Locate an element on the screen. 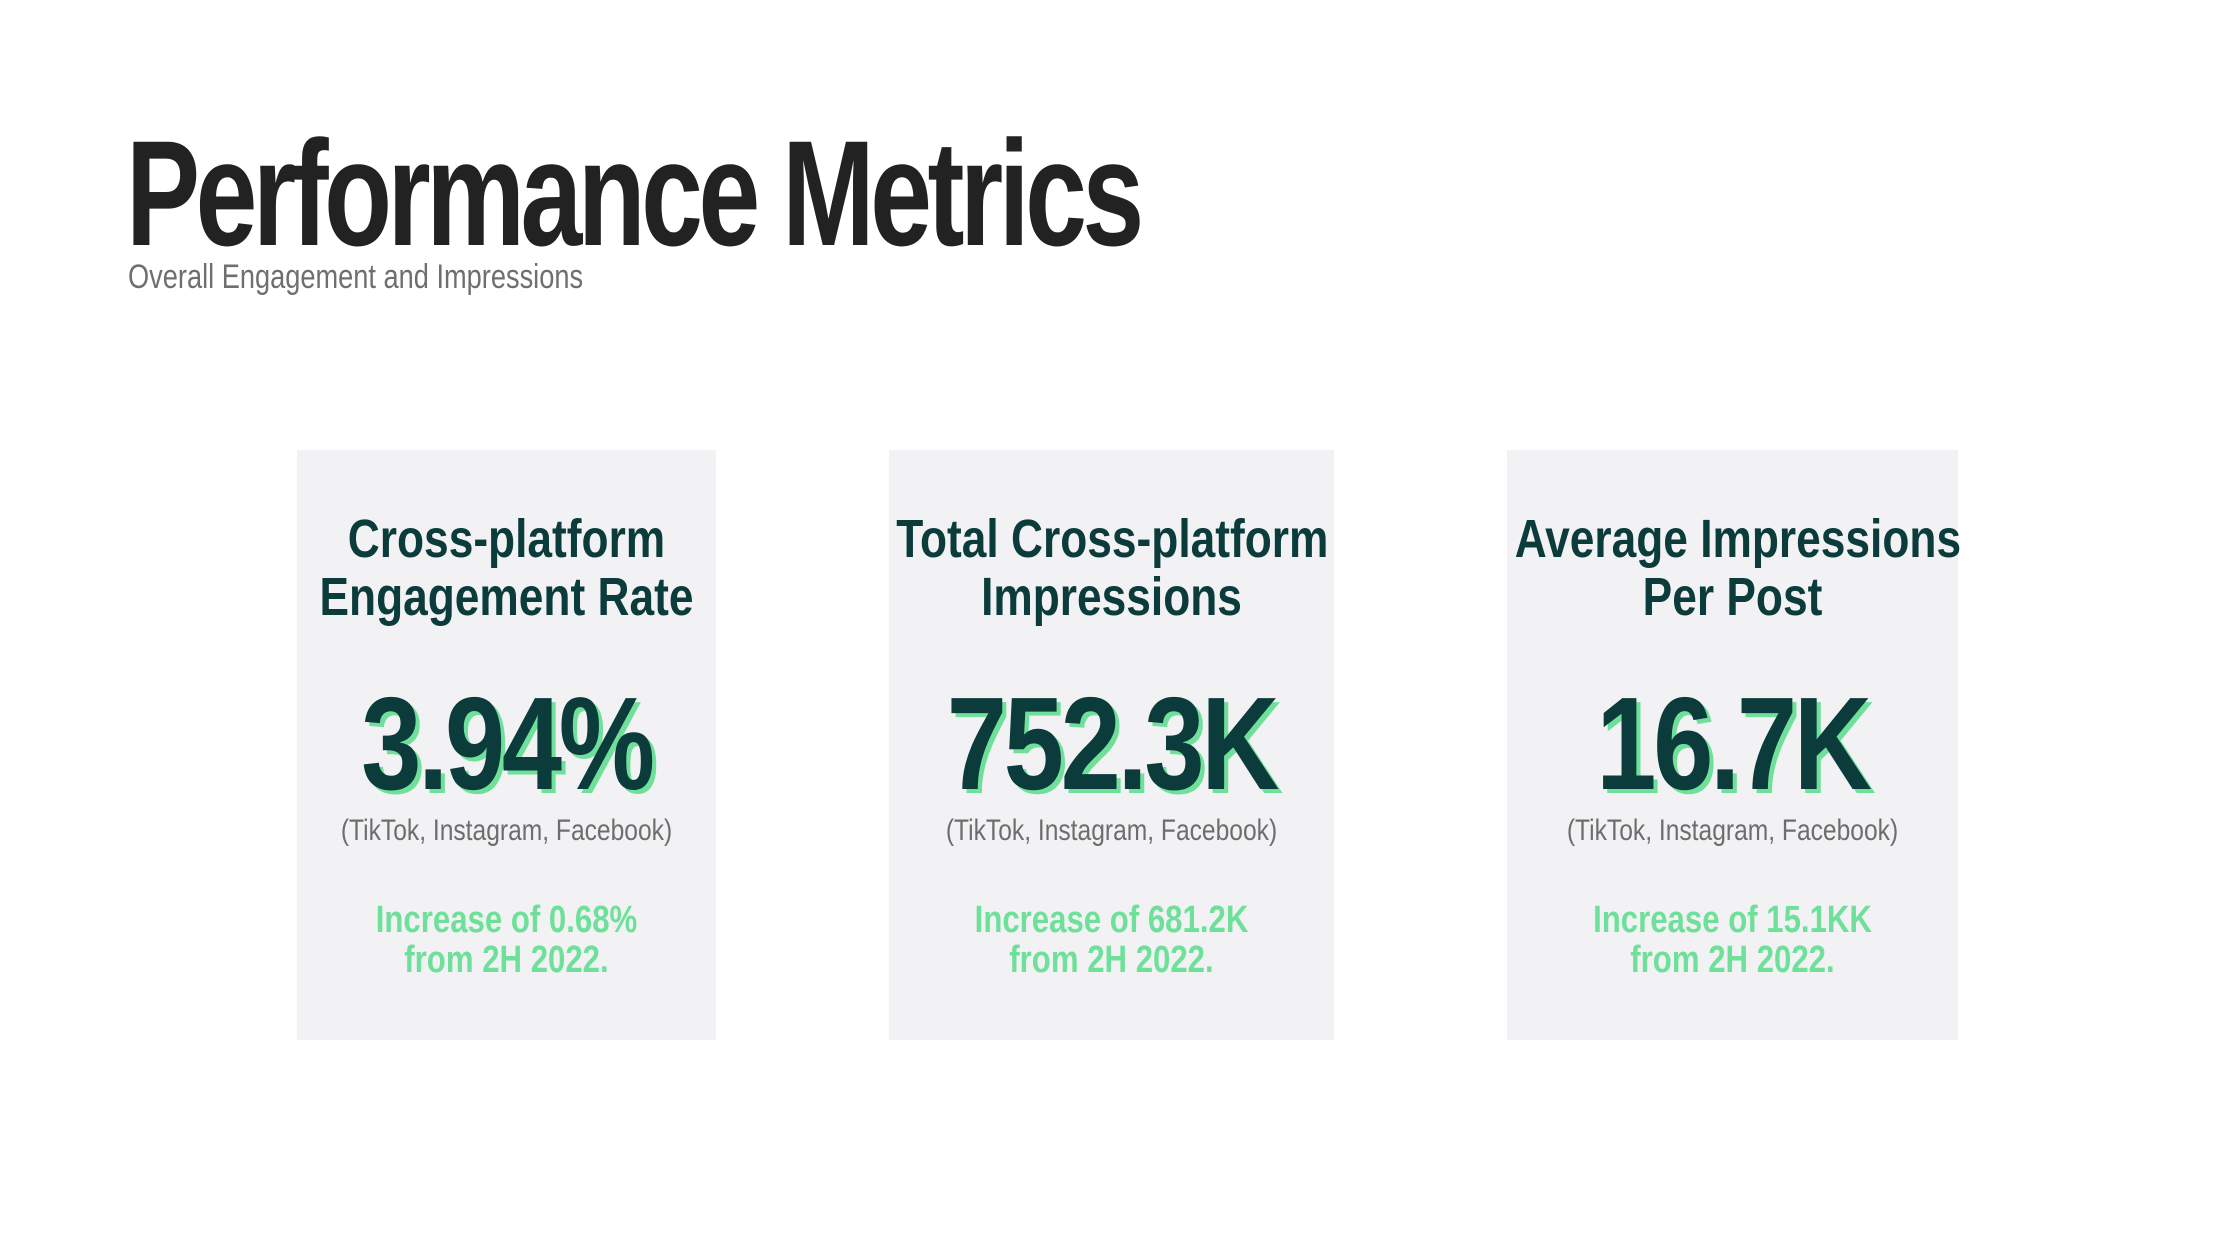 This screenshot has height=1260, width=2240. metric-value: 3.94% is located at coordinates (508, 743).